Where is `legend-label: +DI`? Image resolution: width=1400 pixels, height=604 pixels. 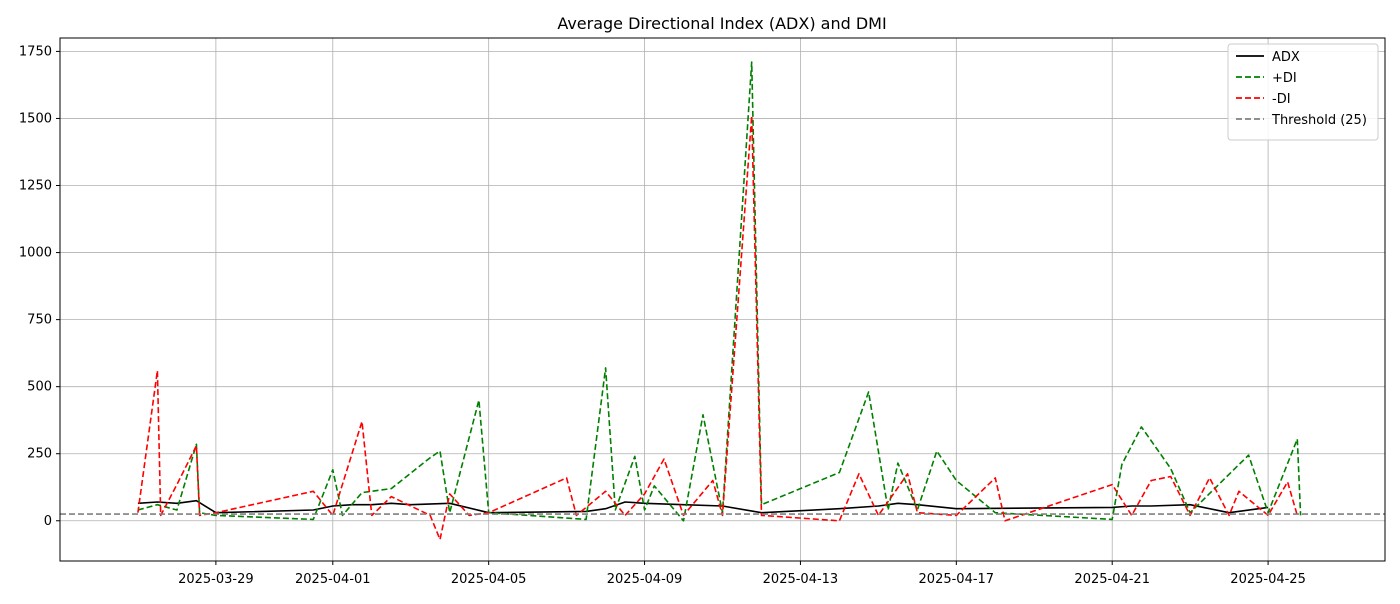
legend-label: +DI is located at coordinates (1284, 78).